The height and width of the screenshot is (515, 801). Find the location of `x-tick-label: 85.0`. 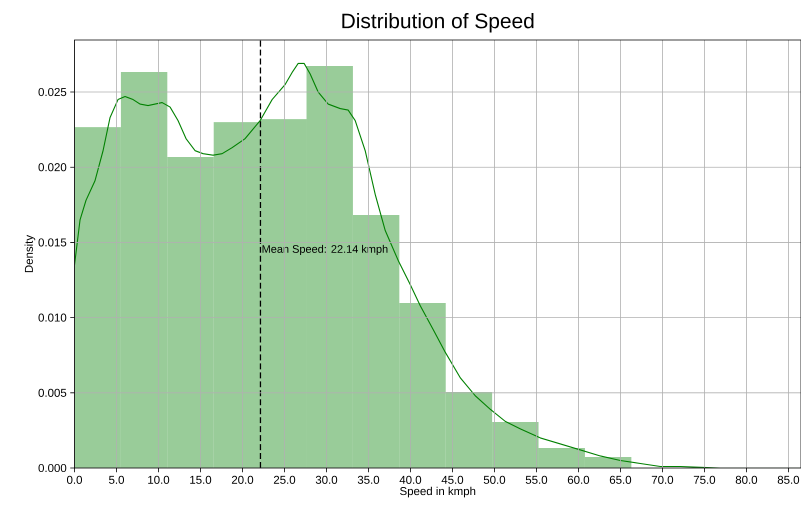

x-tick-label: 85.0 is located at coordinates (789, 480).